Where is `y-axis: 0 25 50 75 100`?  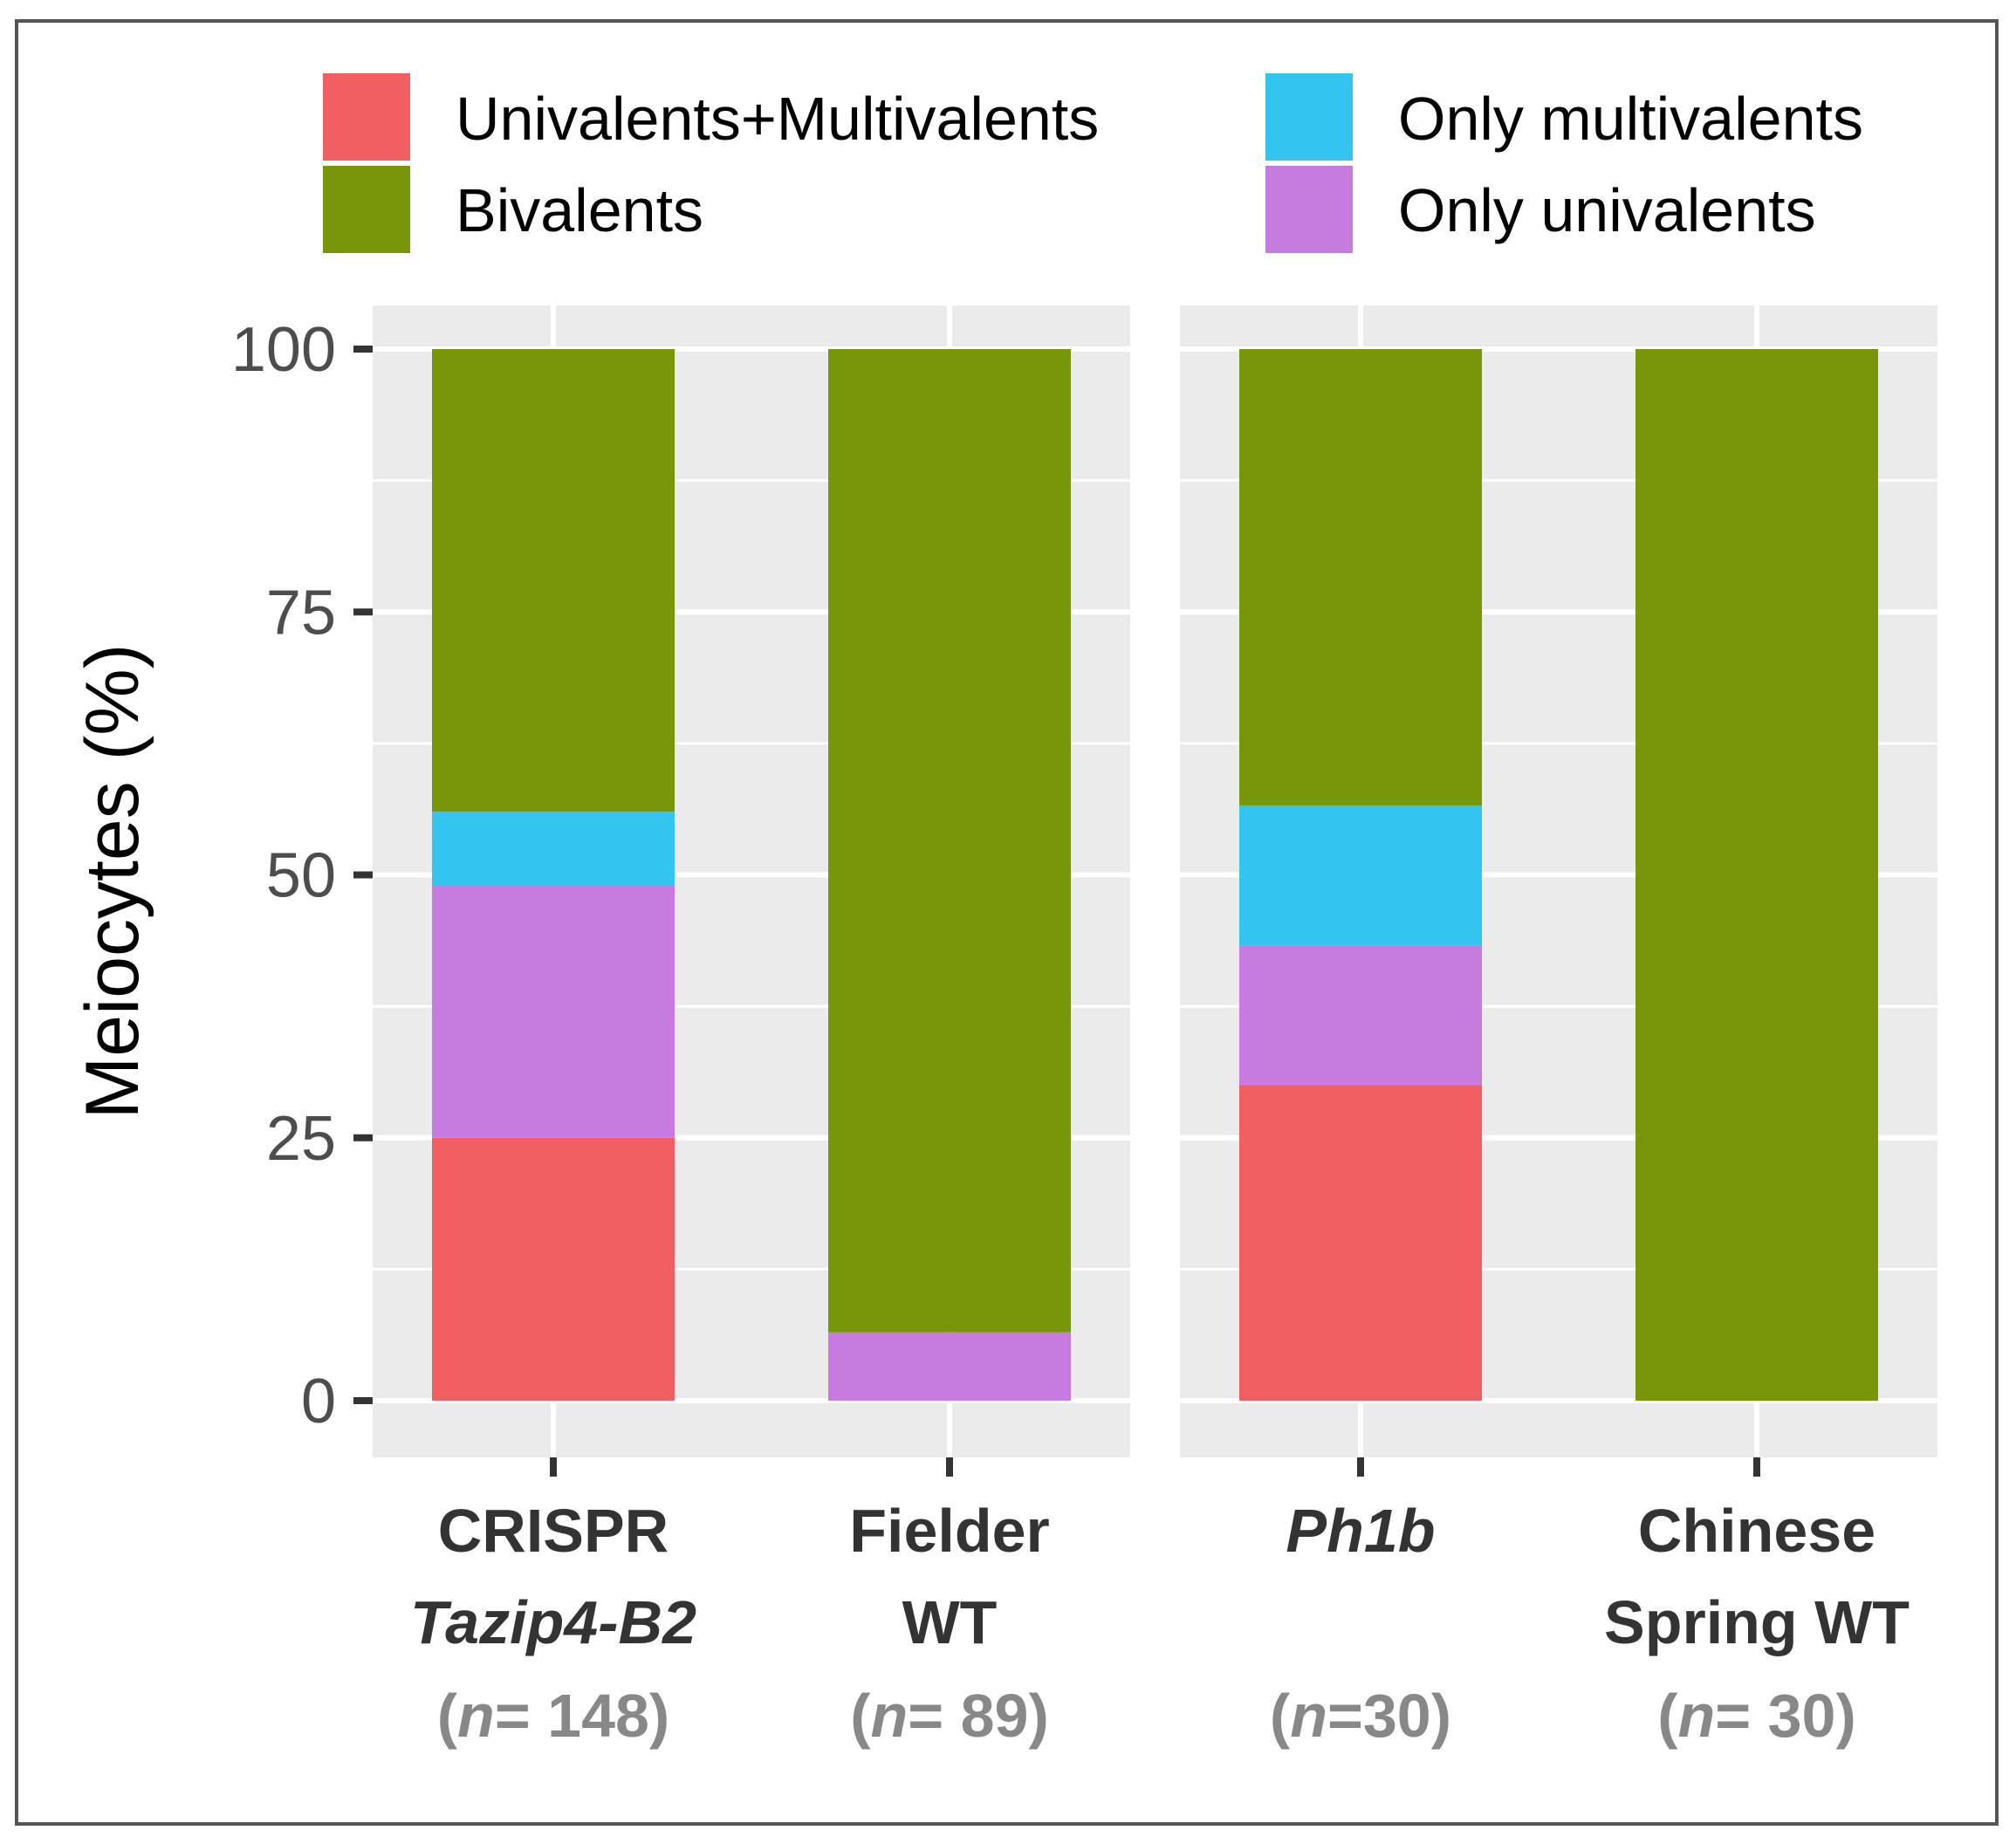
y-axis: 0 25 50 75 100 is located at coordinates (302, 876).